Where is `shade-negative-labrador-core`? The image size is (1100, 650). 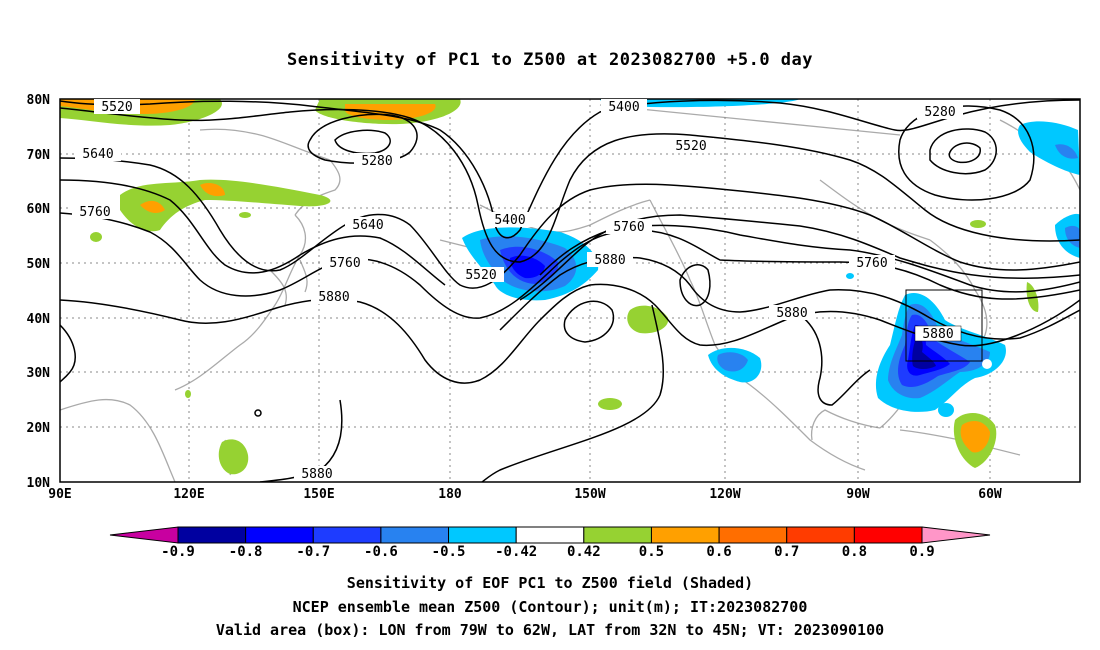
shade-negative-labrador-core is located at coordinates (1072, 236).